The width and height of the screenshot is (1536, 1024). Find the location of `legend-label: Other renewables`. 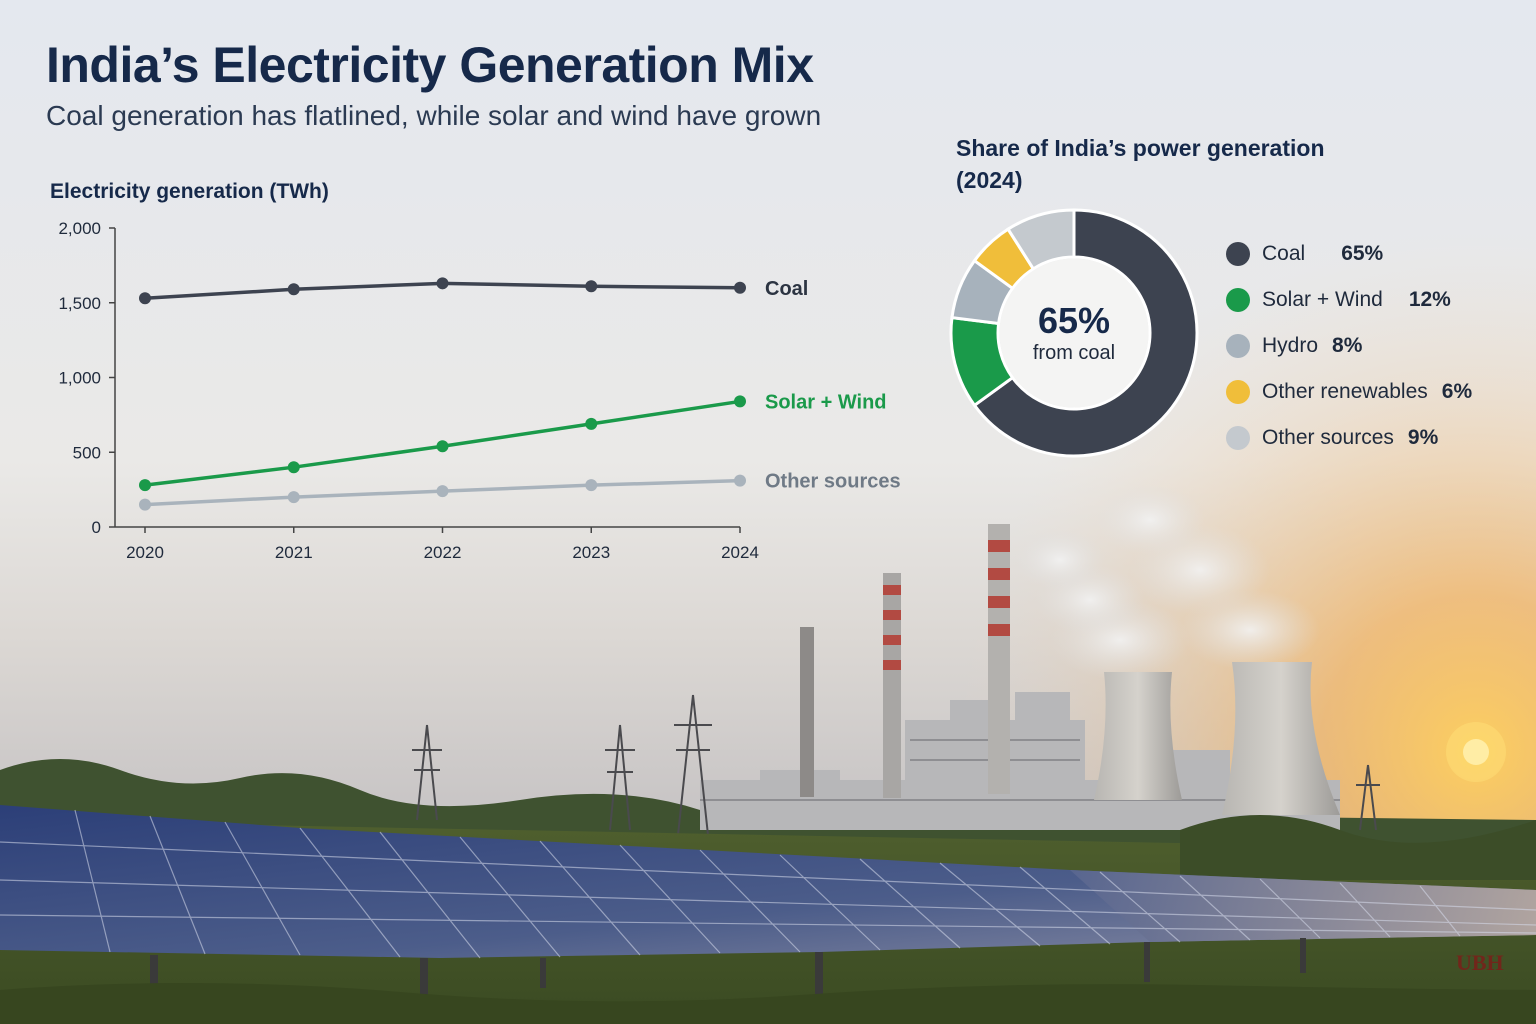

legend-label: Other renewables is located at coordinates (1345, 391).